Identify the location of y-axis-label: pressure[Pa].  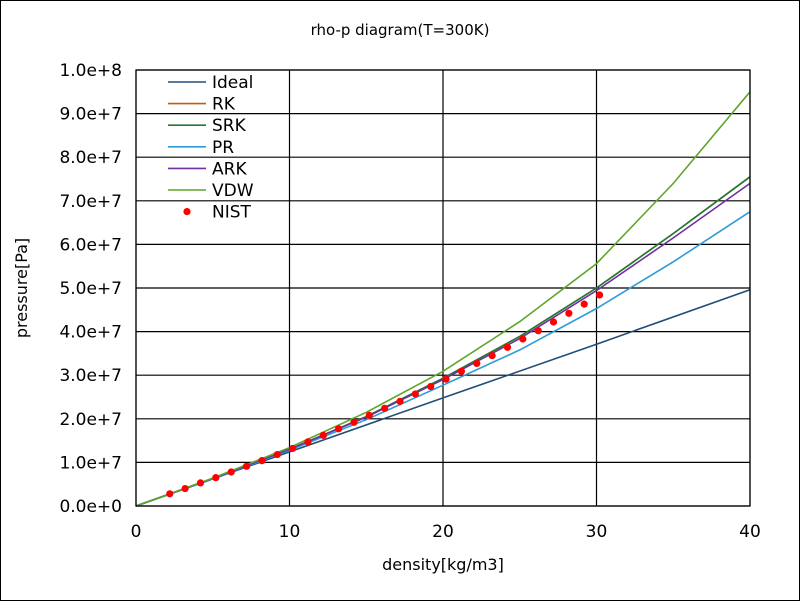
(21, 288).